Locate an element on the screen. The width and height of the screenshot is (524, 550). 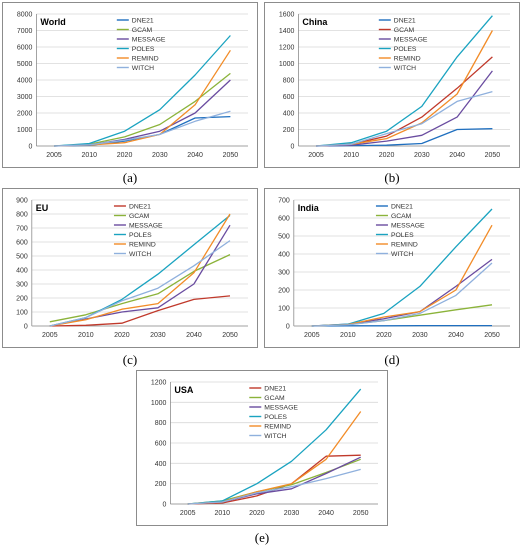
china-legend-message-label: MESSAGE is located at coordinates (411, 40).